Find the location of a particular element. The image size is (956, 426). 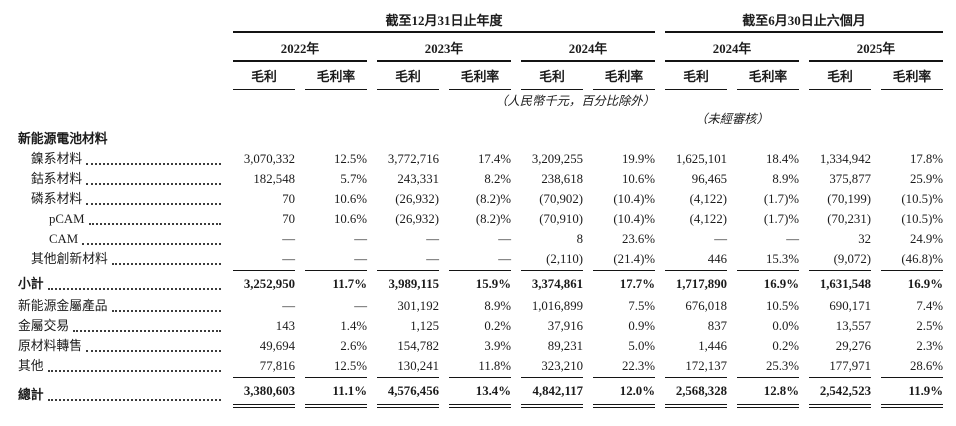

table-row: CAM — — — — 8 23.6% — — 32 24.9% is located at coordinates (480, 240).